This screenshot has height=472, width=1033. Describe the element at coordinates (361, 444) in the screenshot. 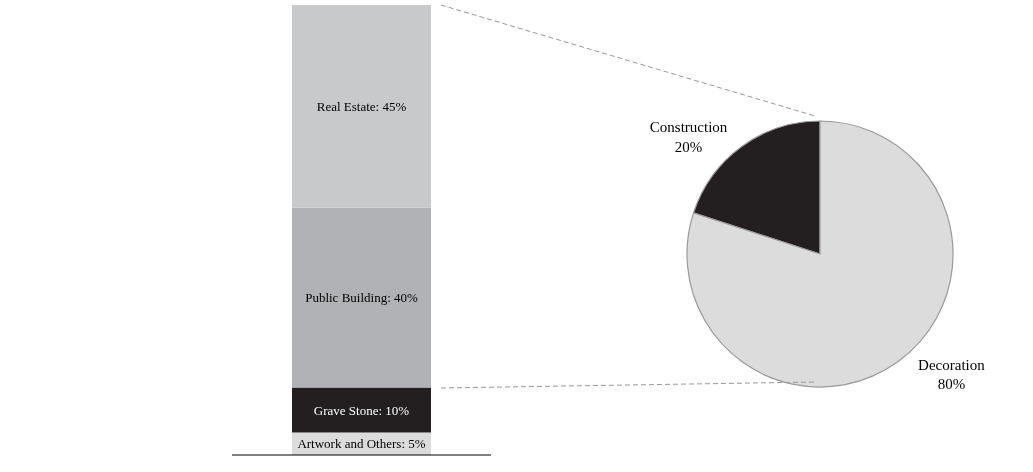

I see `data-label: Artwork and Others: 5%` at that location.